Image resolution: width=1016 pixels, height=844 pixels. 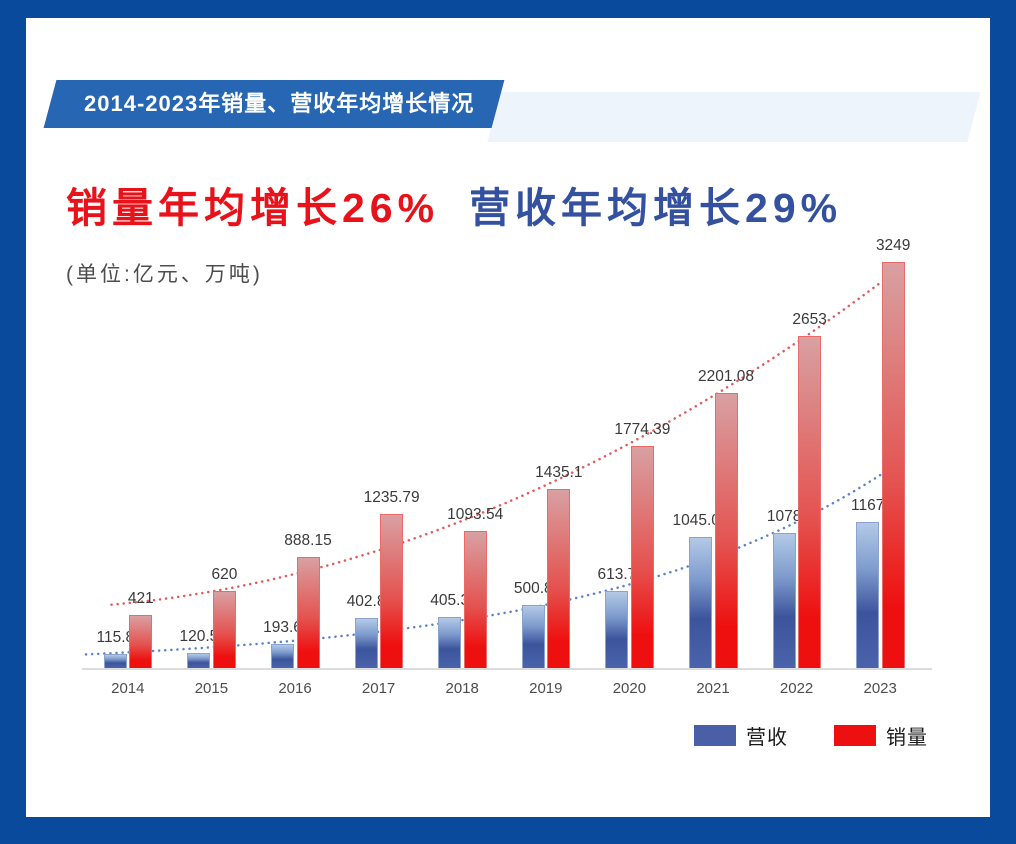 I want to click on value-label-sales-2022: 2653, so click(x=809, y=320).